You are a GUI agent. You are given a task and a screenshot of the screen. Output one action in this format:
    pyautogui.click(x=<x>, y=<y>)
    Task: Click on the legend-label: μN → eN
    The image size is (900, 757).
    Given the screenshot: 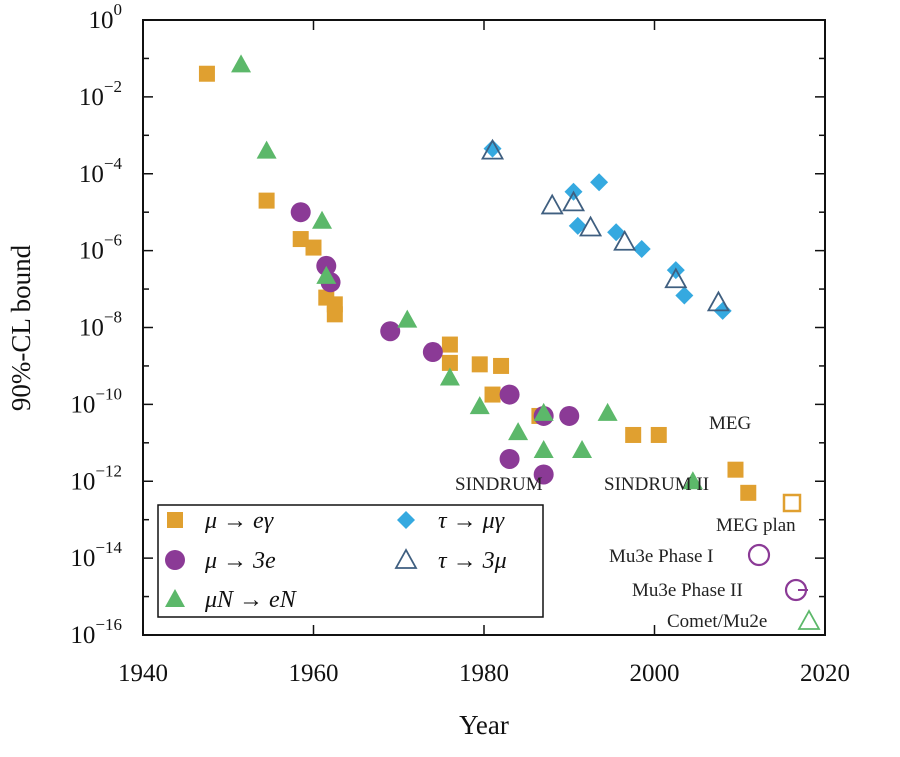 What is the action you would take?
    pyautogui.click(x=251, y=600)
    